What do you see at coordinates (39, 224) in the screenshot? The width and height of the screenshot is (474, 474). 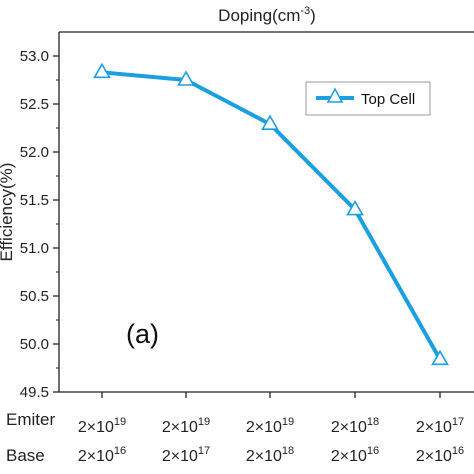 I see `y-ticks: 49.5 50.0 50.5 51.0 51.5 52.0 52.5 53.0` at bounding box center [39, 224].